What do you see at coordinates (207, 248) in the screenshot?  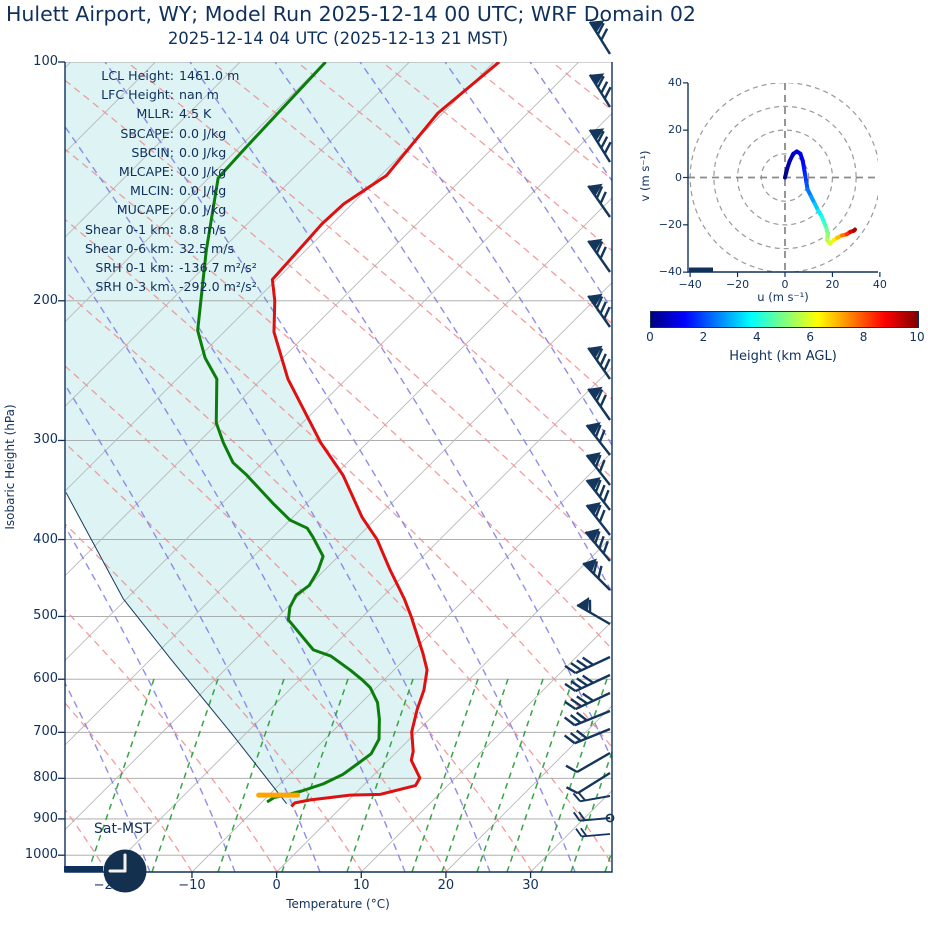 I see `stat-value: 32.5 m/s` at bounding box center [207, 248].